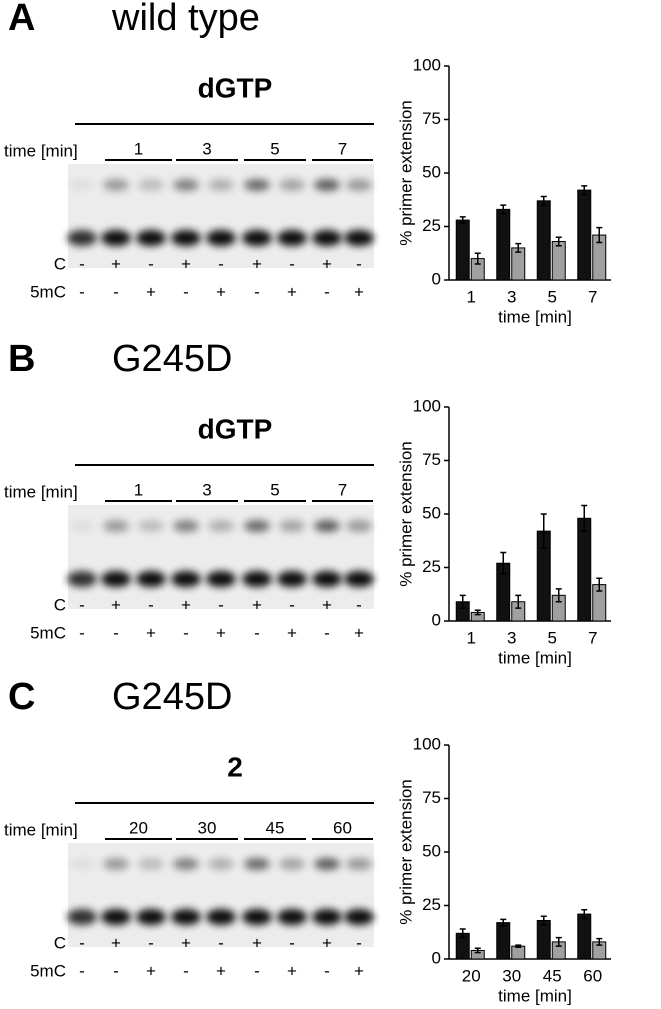 The height and width of the screenshot is (1009, 661). What do you see at coordinates (274, 148) in the screenshot?
I see `gel-time: 5` at bounding box center [274, 148].